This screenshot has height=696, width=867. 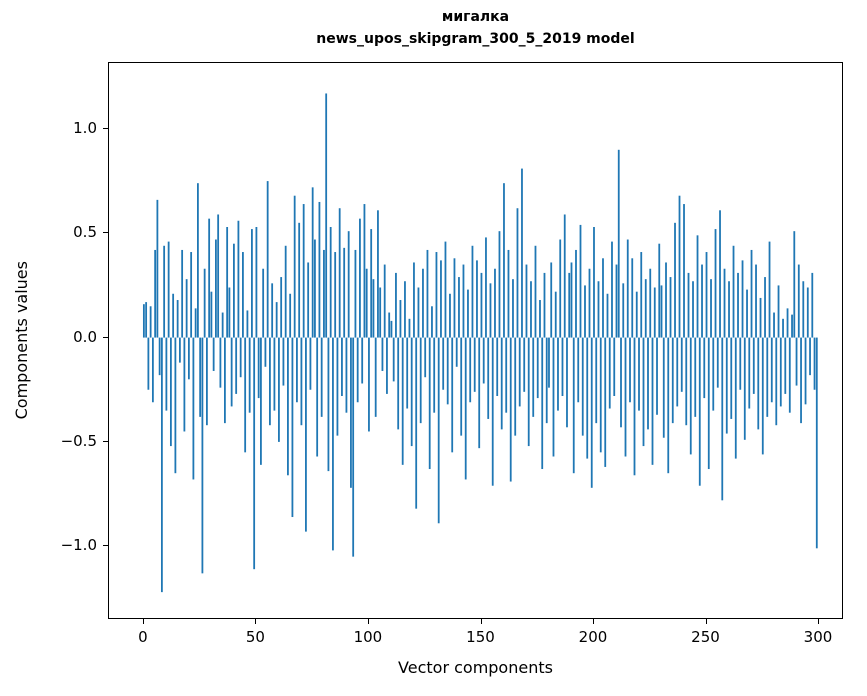 What do you see at coordinates (368, 637) in the screenshot?
I see `x-tick-label: 100` at bounding box center [368, 637].